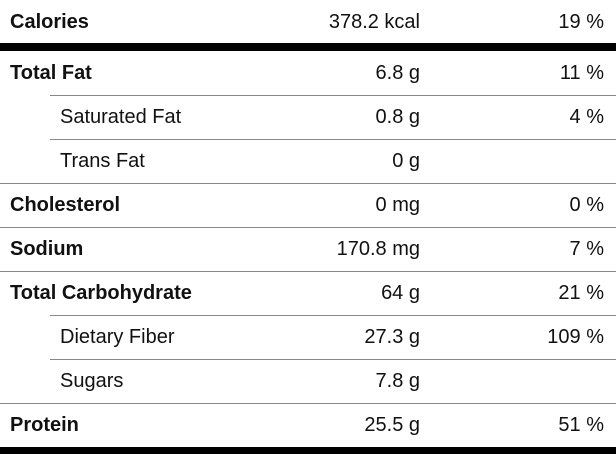 This screenshot has height=454, width=616. I want to click on nutrient-name: Sodium, so click(47, 249).